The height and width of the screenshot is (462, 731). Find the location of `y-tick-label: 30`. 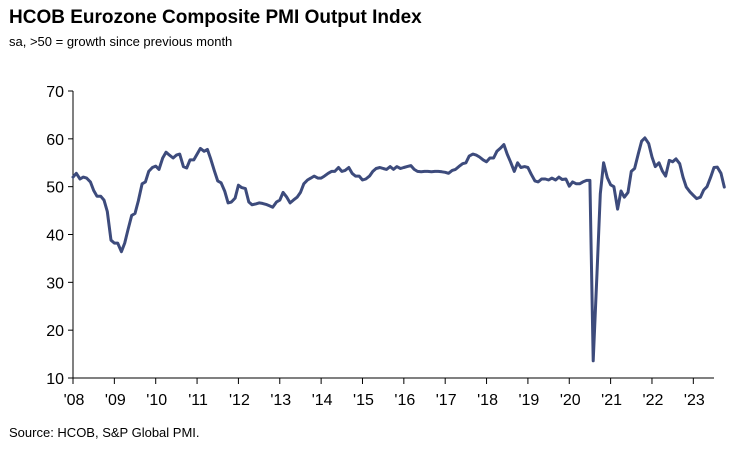

y-tick-label: 30 is located at coordinates (55, 283).